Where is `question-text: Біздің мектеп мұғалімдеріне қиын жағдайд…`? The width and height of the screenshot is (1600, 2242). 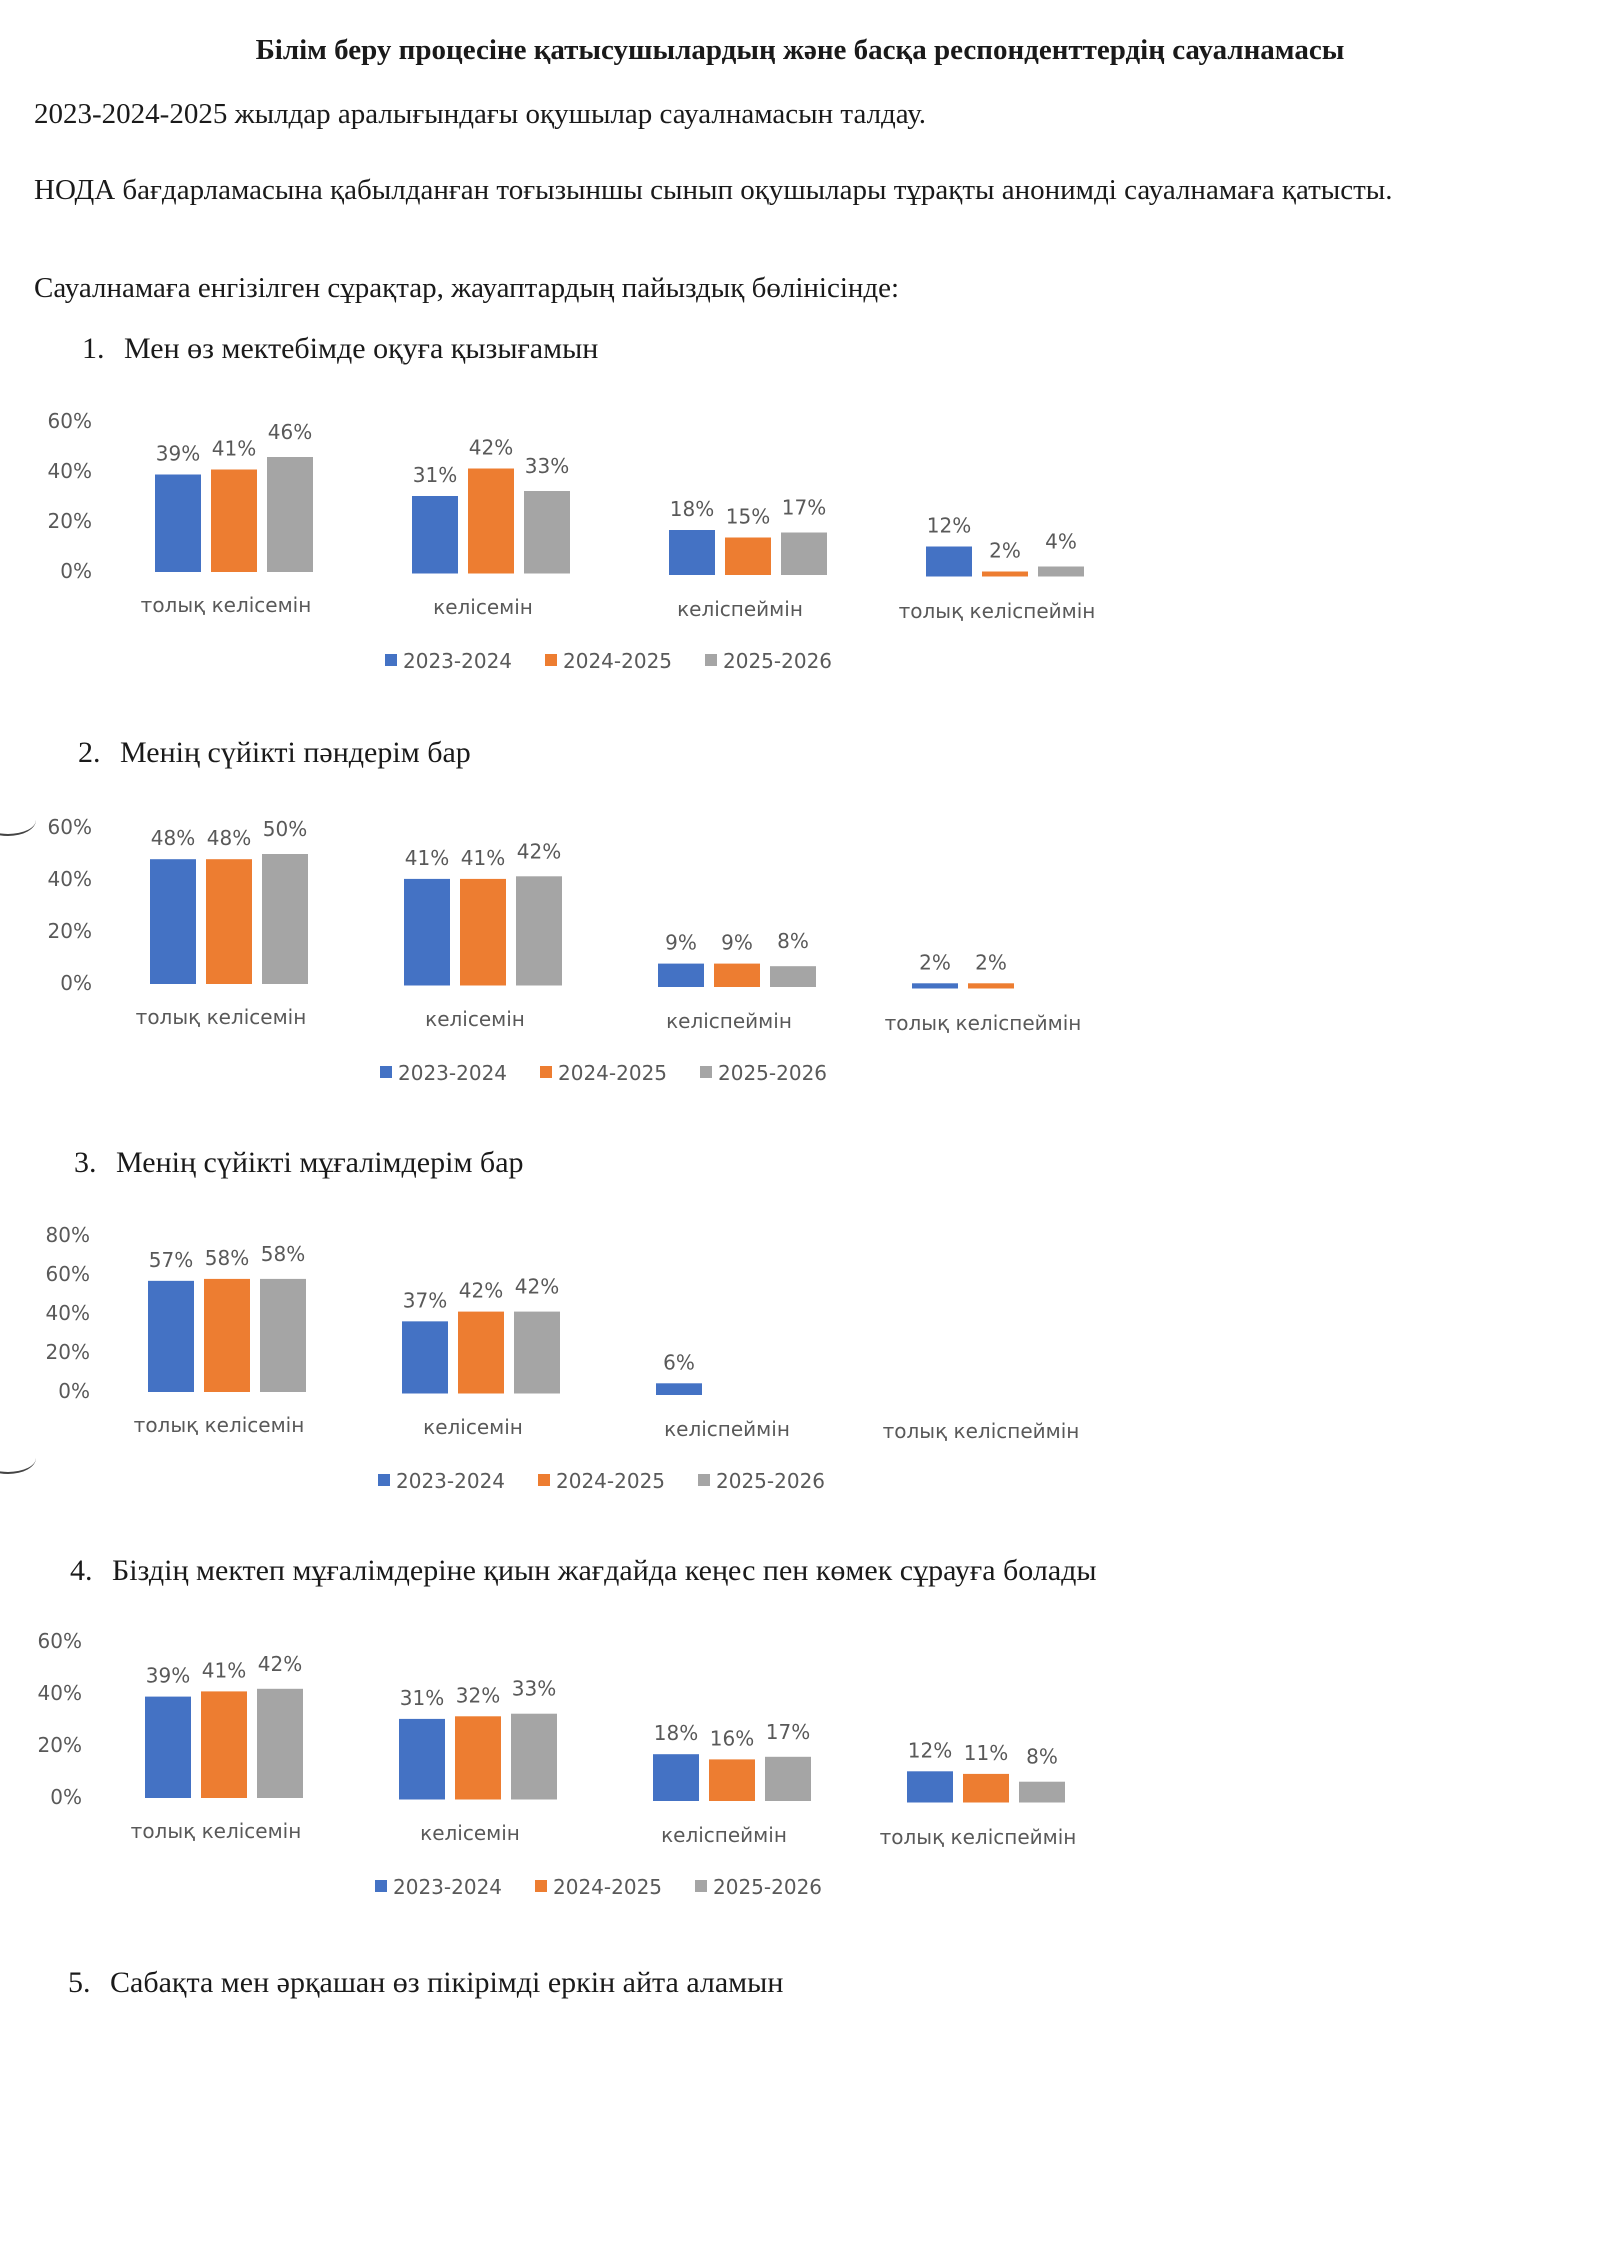
question-text: Біздің мектеп мұғалімдеріне қиын жағдайд… is located at coordinates (604, 1570).